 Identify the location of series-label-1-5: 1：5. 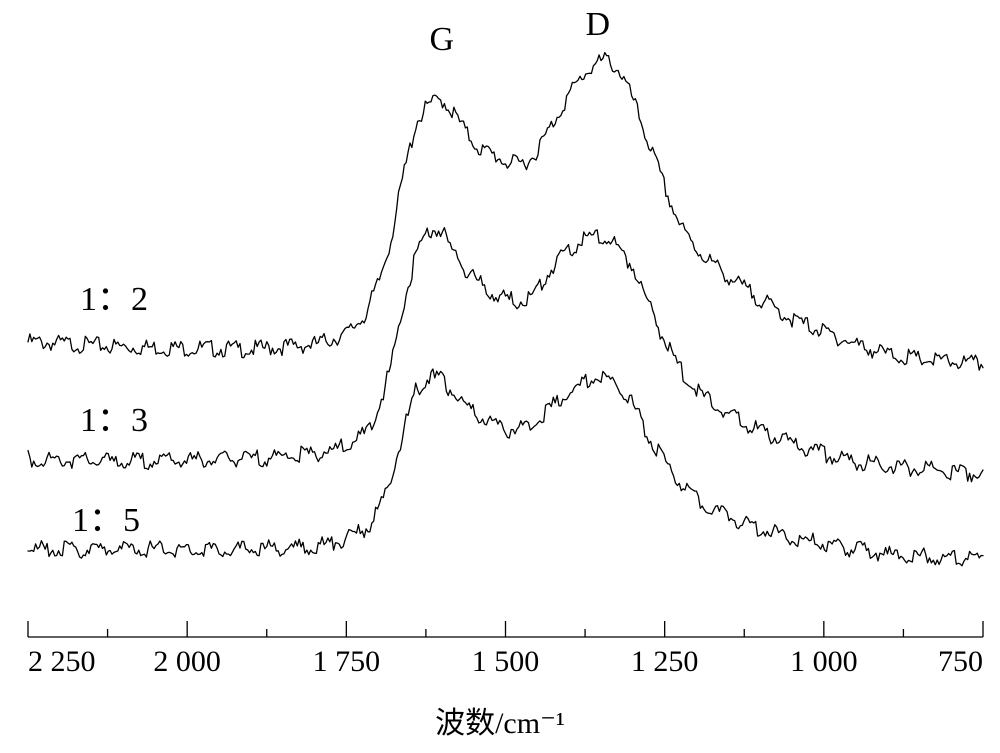
(106, 520).